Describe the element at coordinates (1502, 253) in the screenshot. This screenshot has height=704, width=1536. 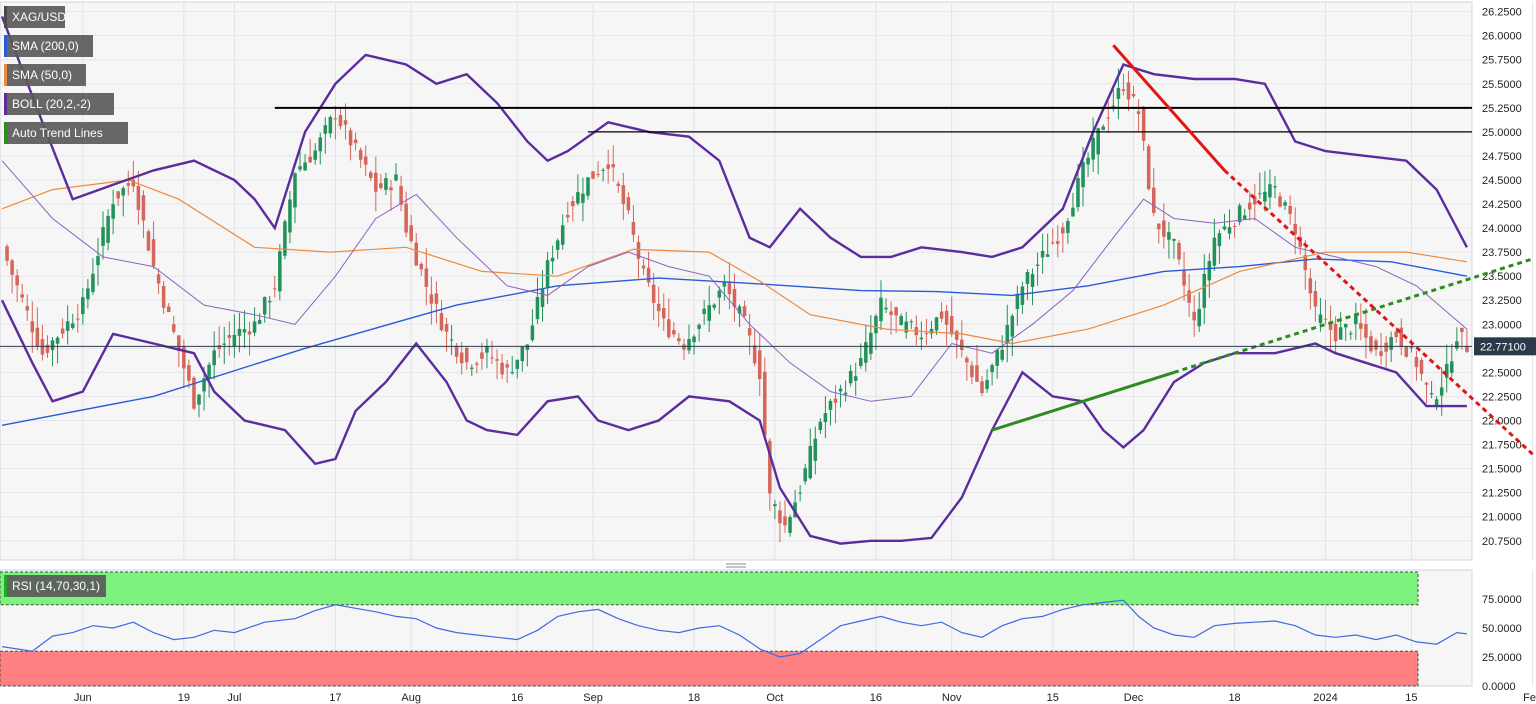
I see `y-tick-label: 23.7500` at that location.